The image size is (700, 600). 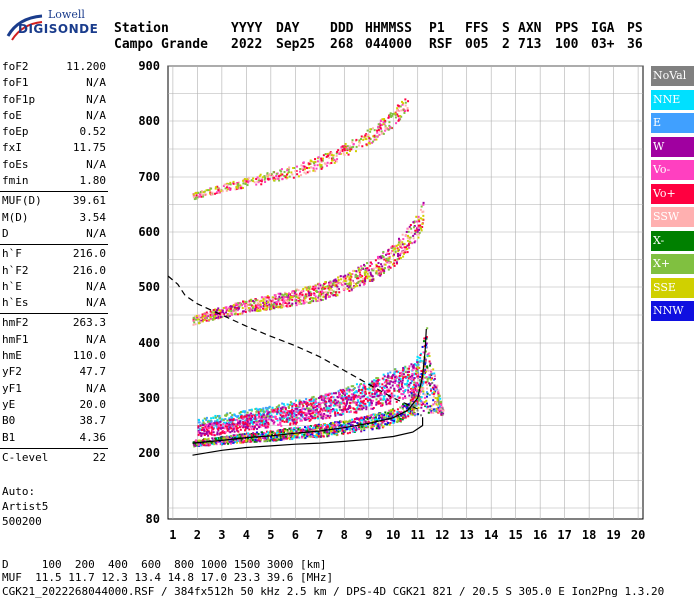 I want to click on y-tick-label: 700, so click(x=149, y=177).